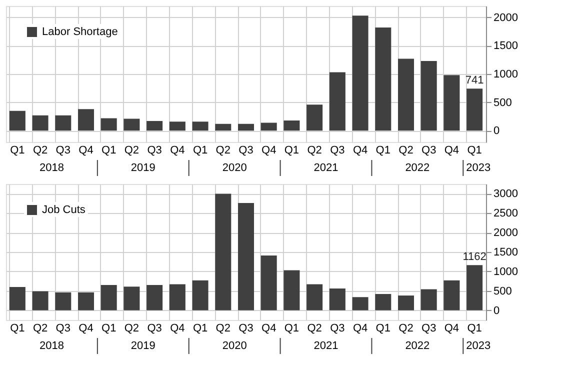  I want to click on y-tick-label: 2500, so click(506, 214).